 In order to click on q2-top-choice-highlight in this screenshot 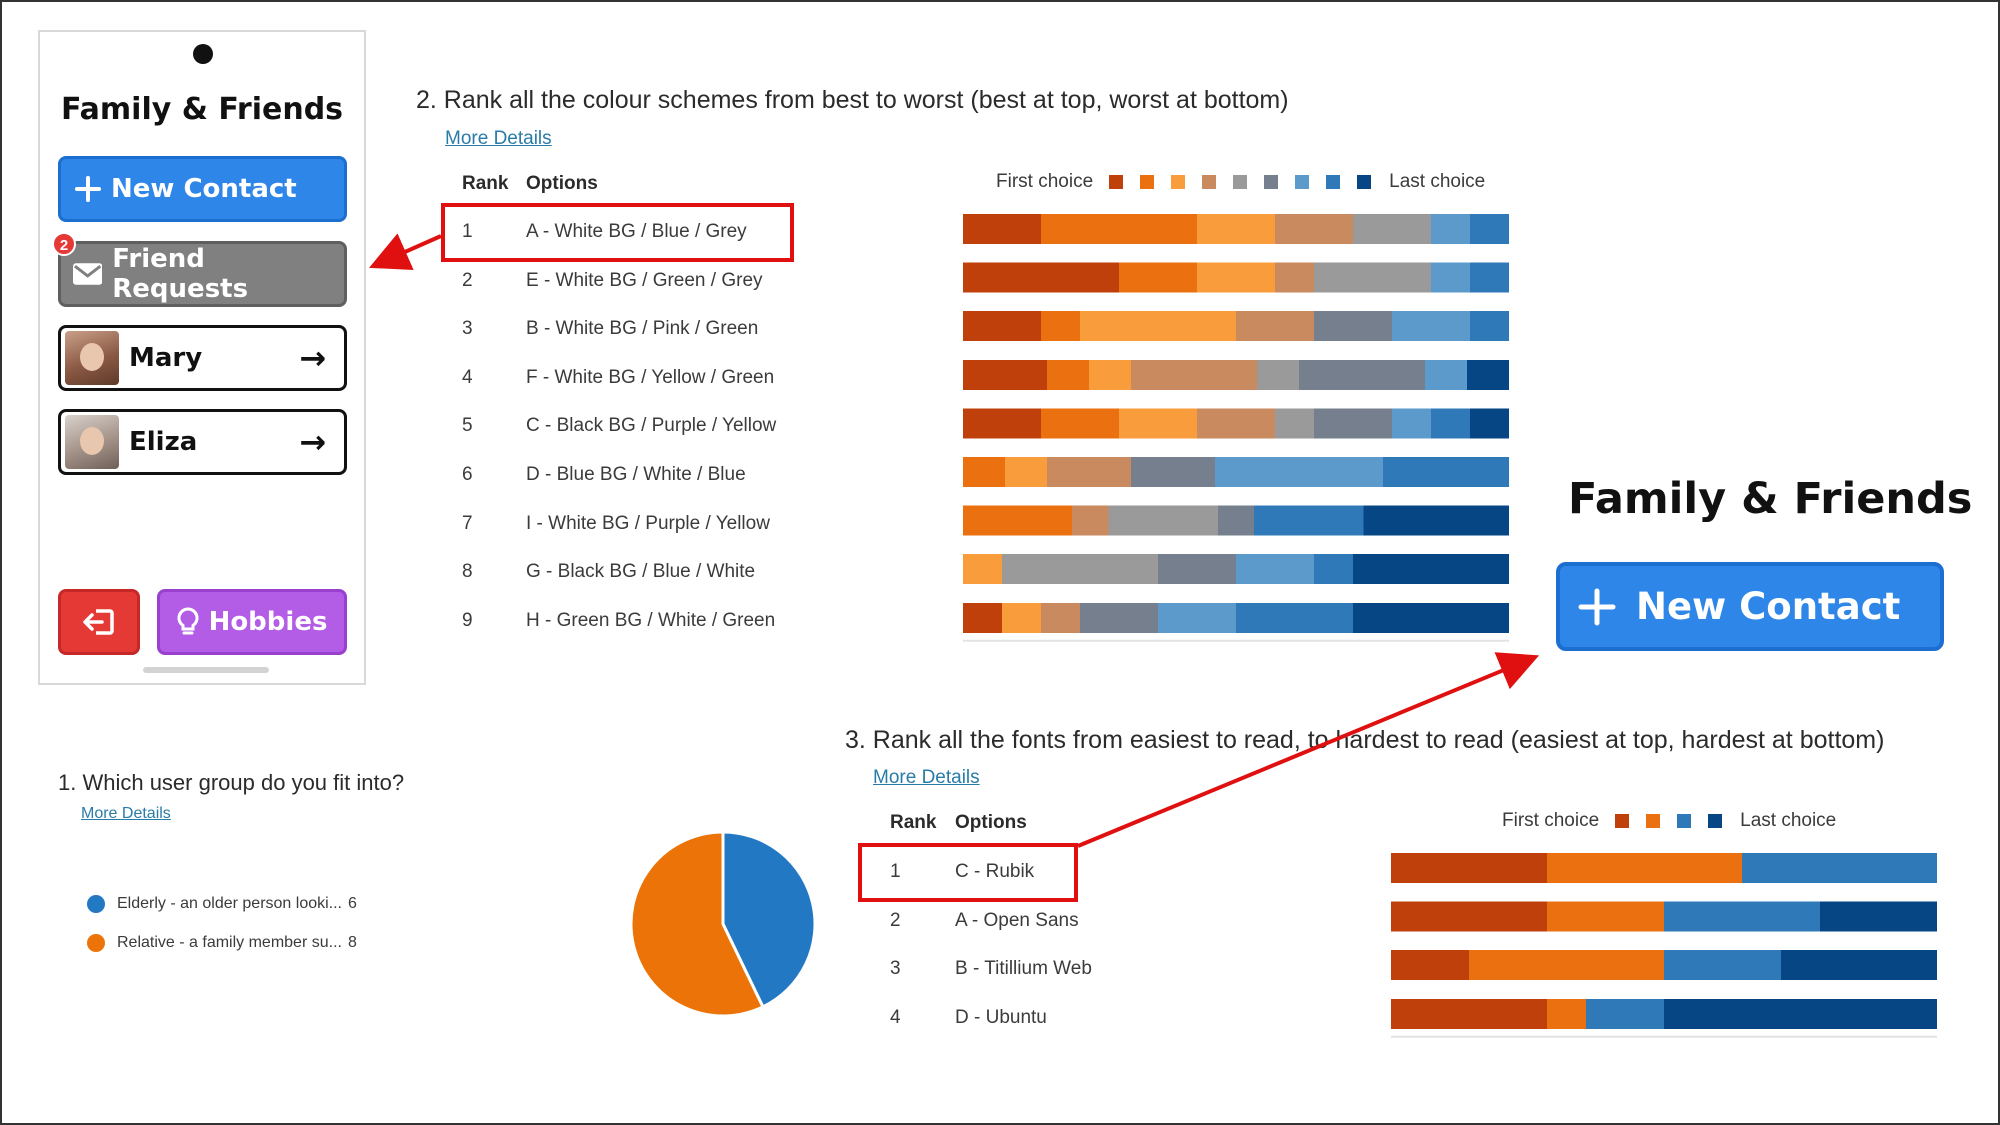, I will do `click(617, 232)`.